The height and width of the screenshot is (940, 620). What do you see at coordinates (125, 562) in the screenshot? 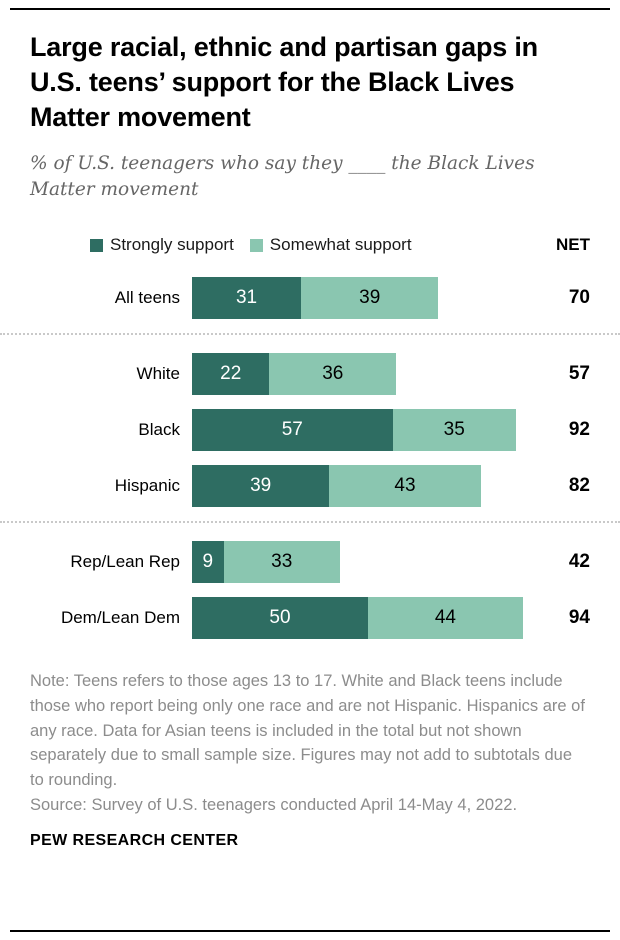
I see `row-label: Rep/Lean Rep` at bounding box center [125, 562].